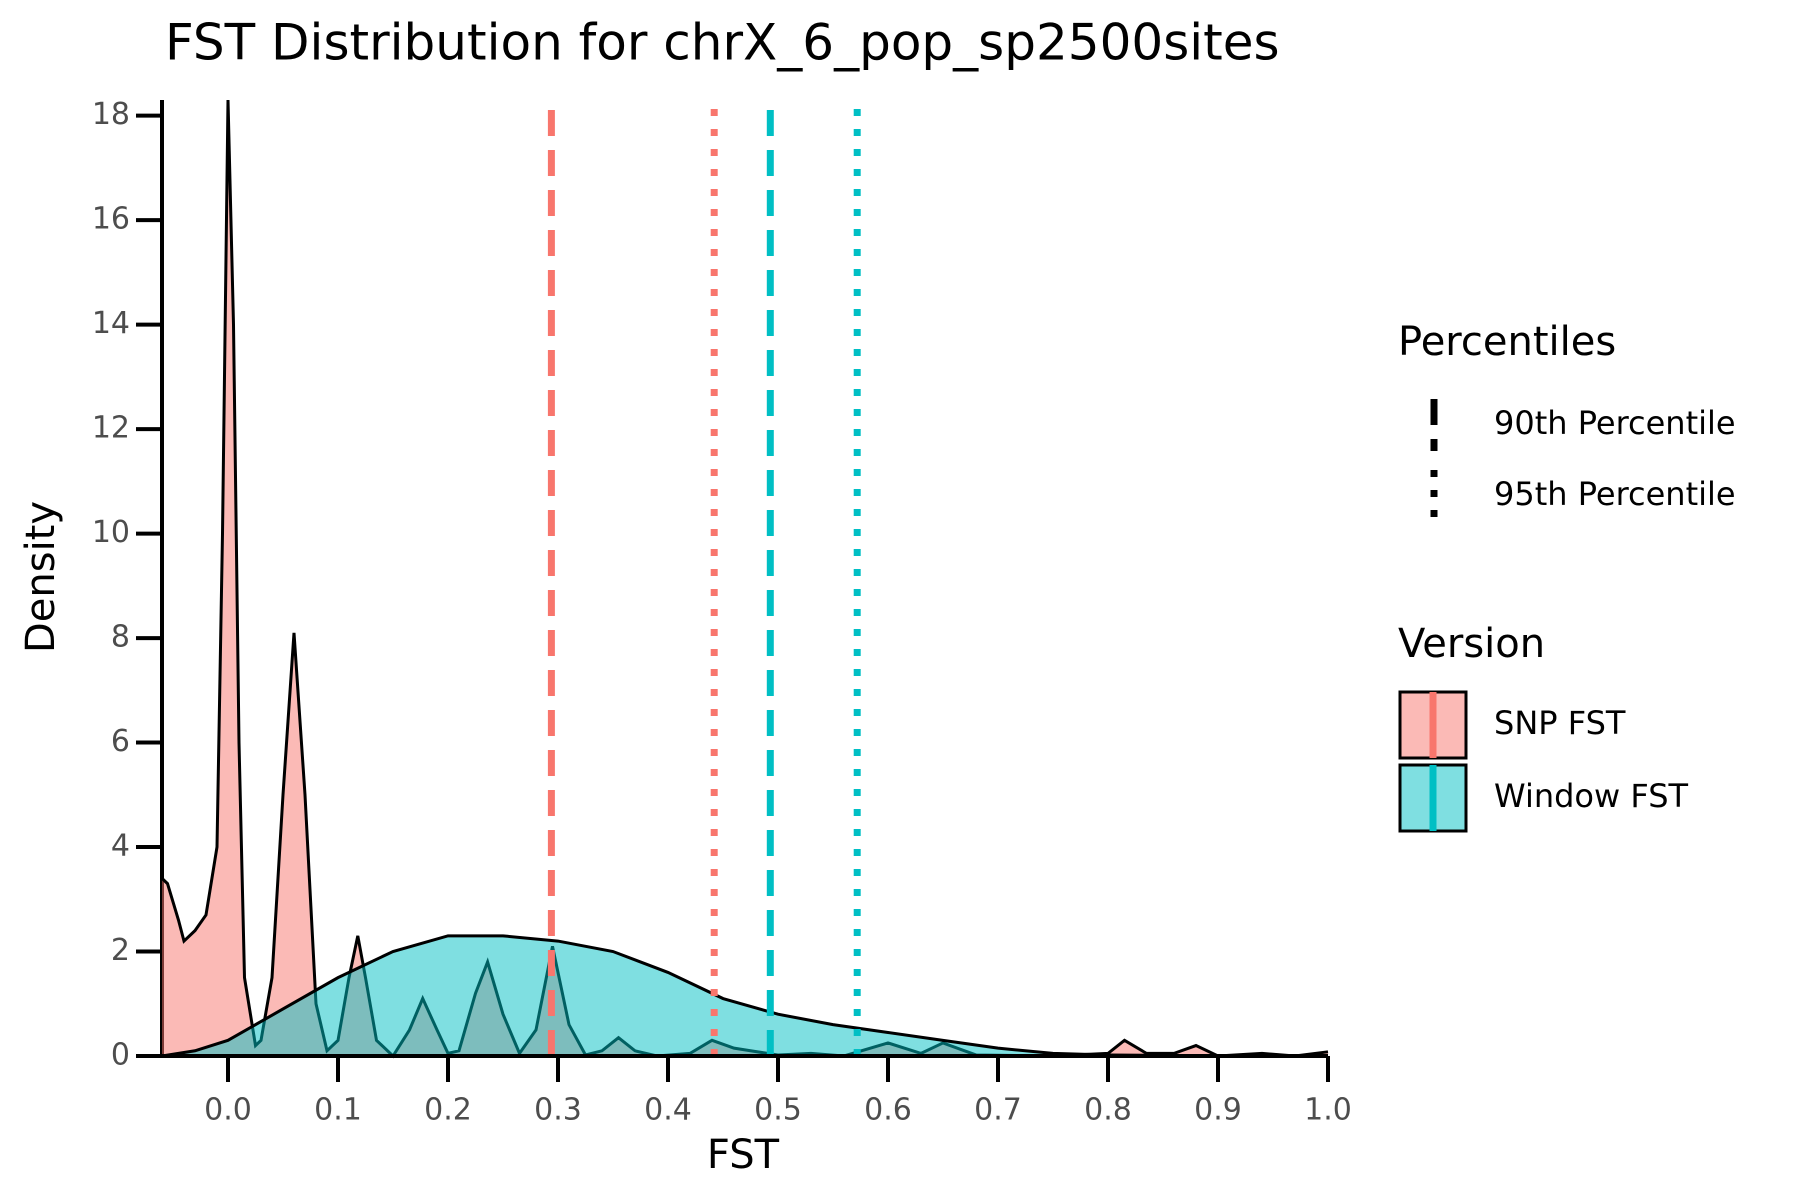 The image size is (1800, 1200). Describe the element at coordinates (111, 114) in the screenshot. I see `y-tick-label: 18` at that location.